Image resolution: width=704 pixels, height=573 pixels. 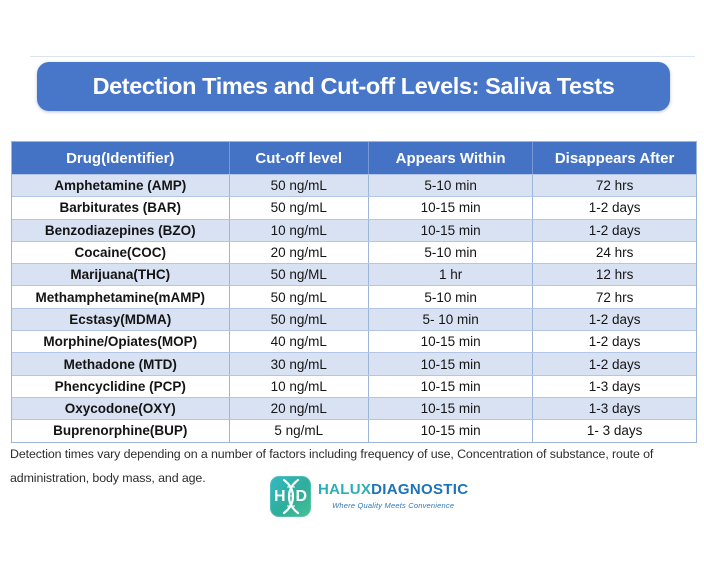 What do you see at coordinates (451, 158) in the screenshot?
I see `column-header-appears: Appears Within` at bounding box center [451, 158].